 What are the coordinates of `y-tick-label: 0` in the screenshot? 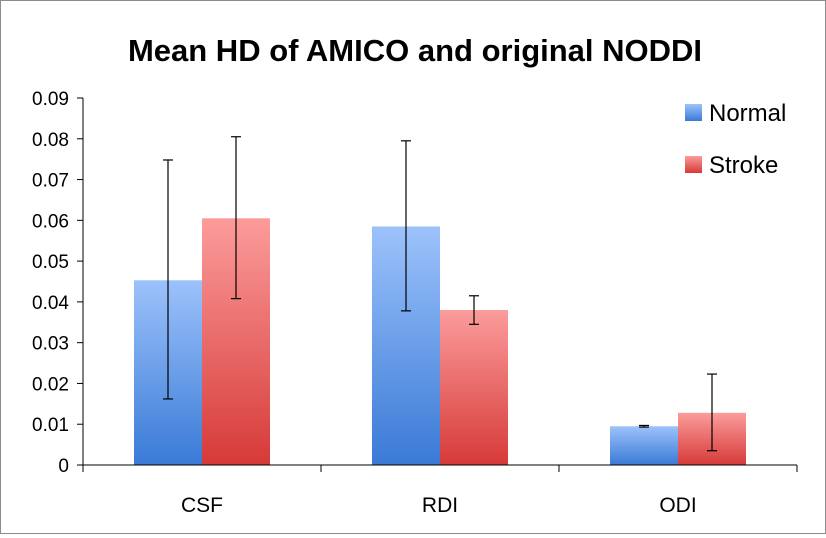 It's located at (63, 466).